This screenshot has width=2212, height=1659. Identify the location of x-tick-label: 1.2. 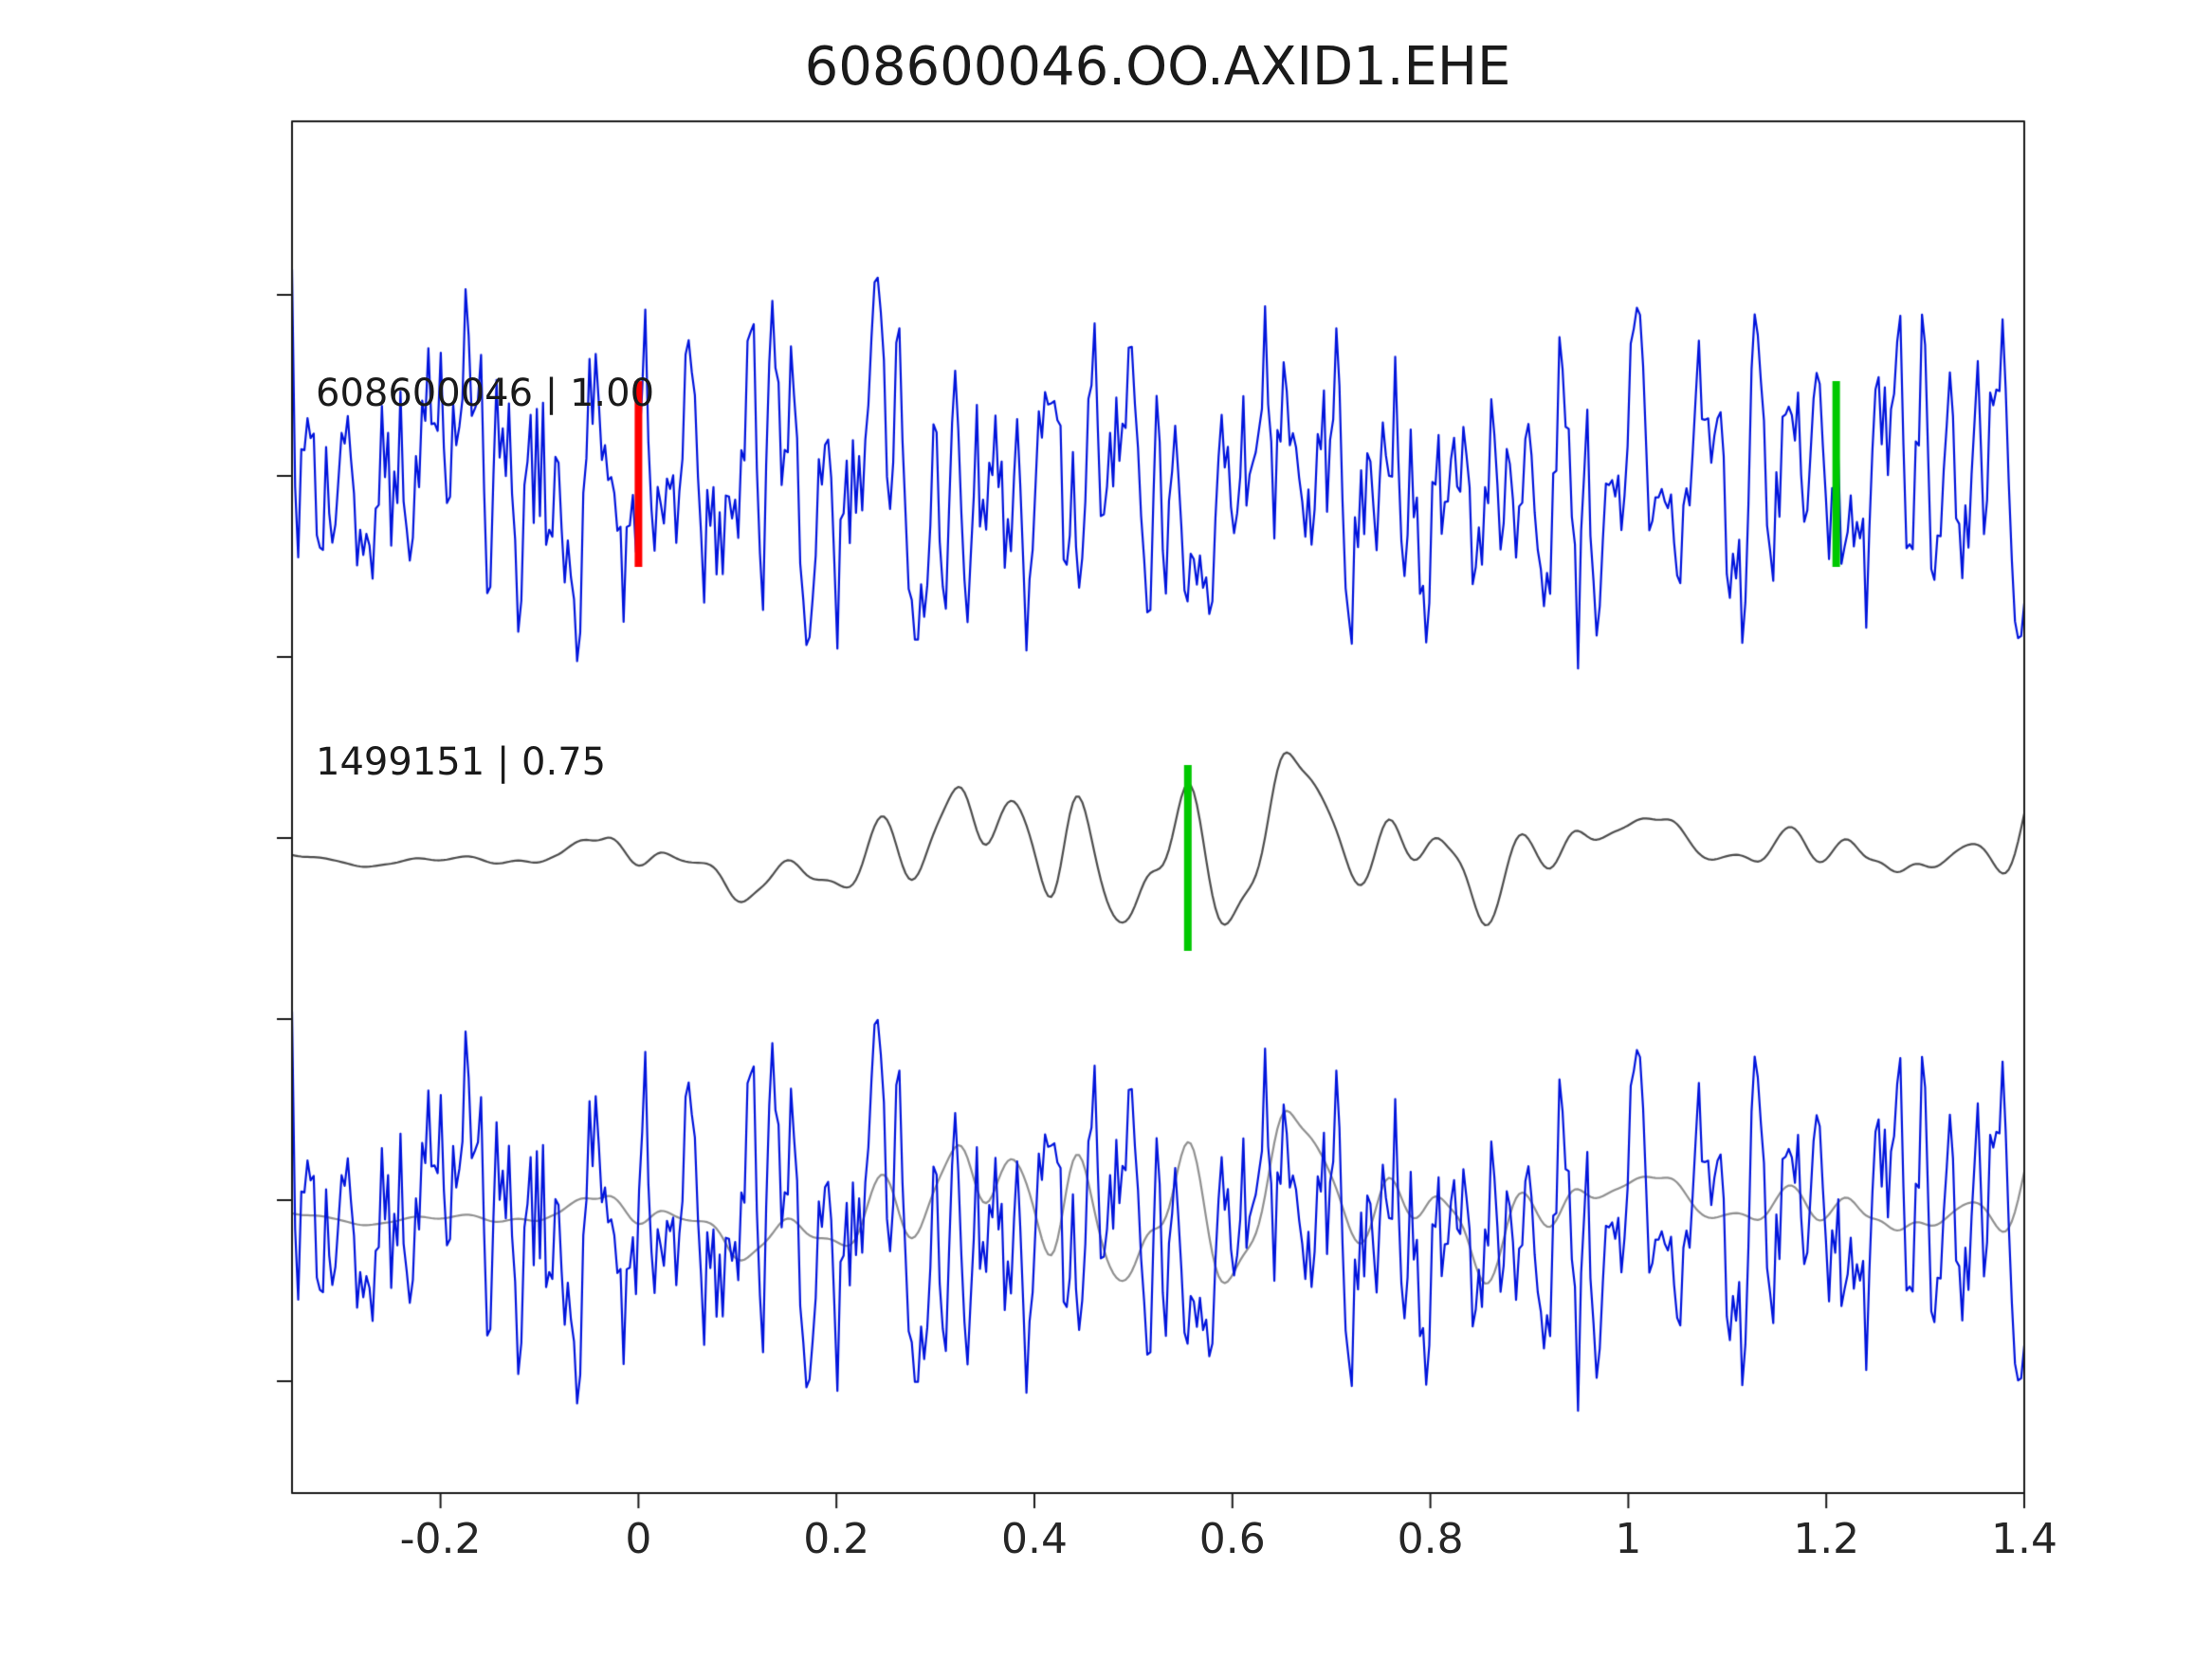
(1826, 1539).